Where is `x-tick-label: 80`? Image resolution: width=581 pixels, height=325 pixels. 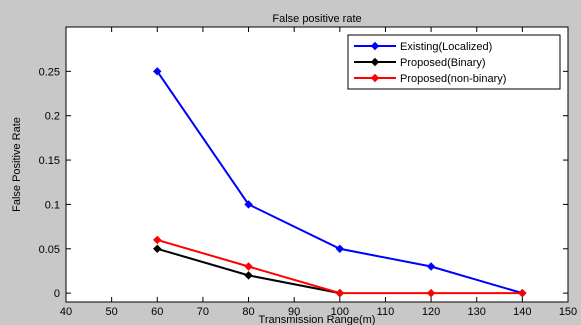 x-tick-label: 80 is located at coordinates (248, 312).